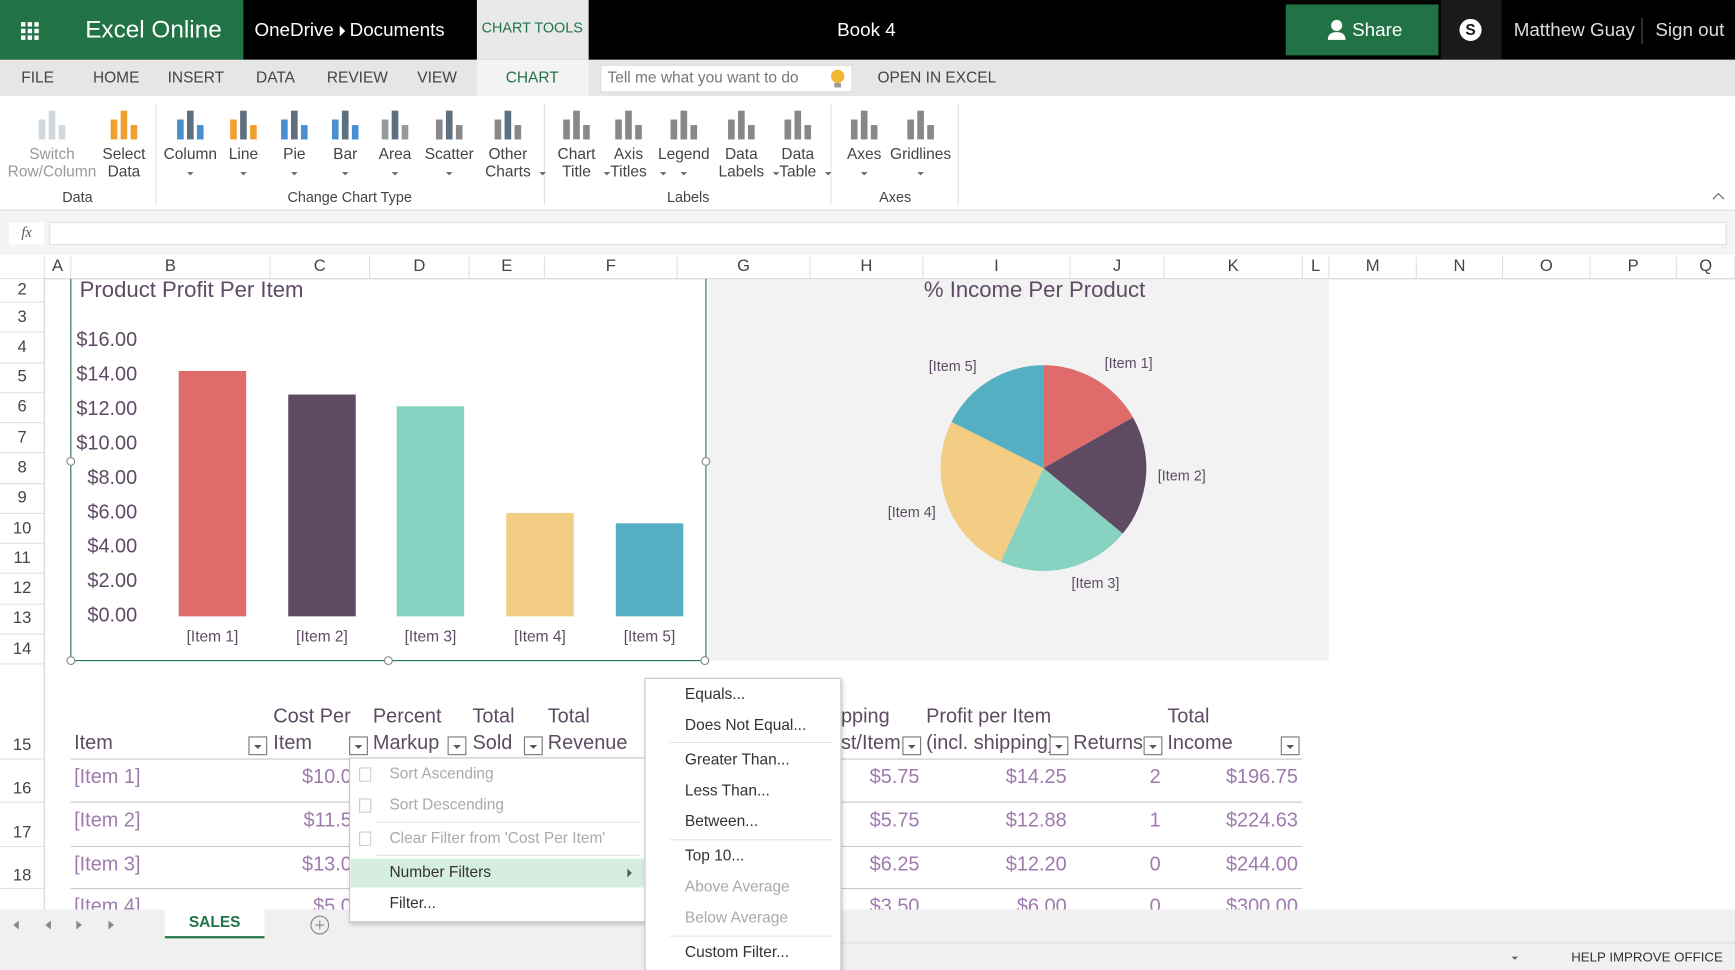 This screenshot has width=1735, height=970. Describe the element at coordinates (629, 154) in the screenshot. I see `ribbon-button-label: Axis` at that location.